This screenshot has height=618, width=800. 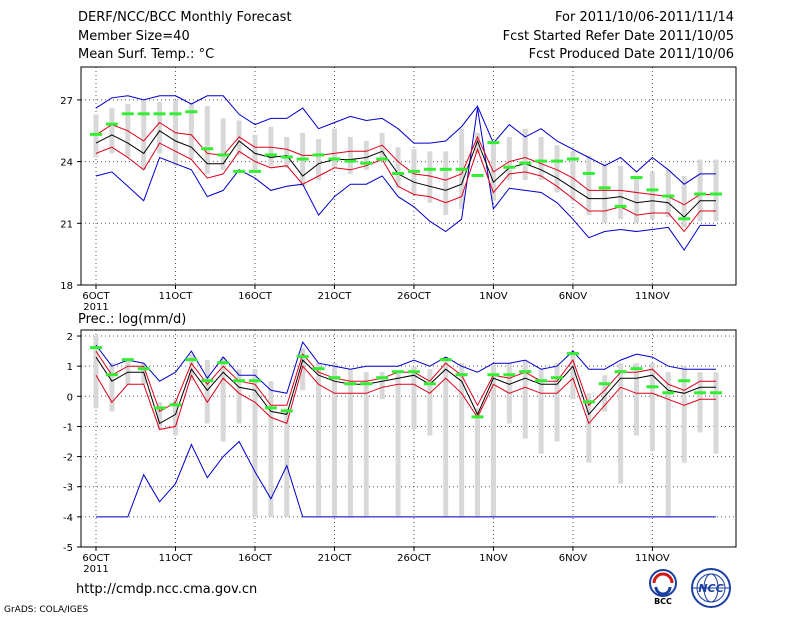 I want to click on prec-xtick-label: 11NOV, so click(x=652, y=558).